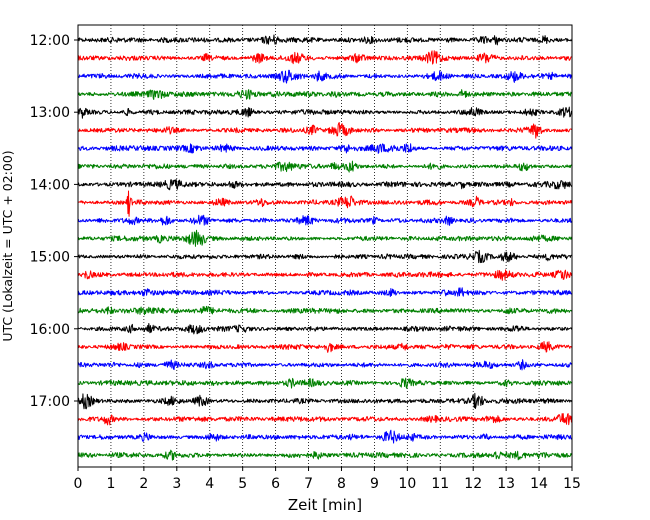 This screenshot has height=520, width=650. What do you see at coordinates (275, 484) in the screenshot?
I see `x-tick-label-6: 6` at bounding box center [275, 484].